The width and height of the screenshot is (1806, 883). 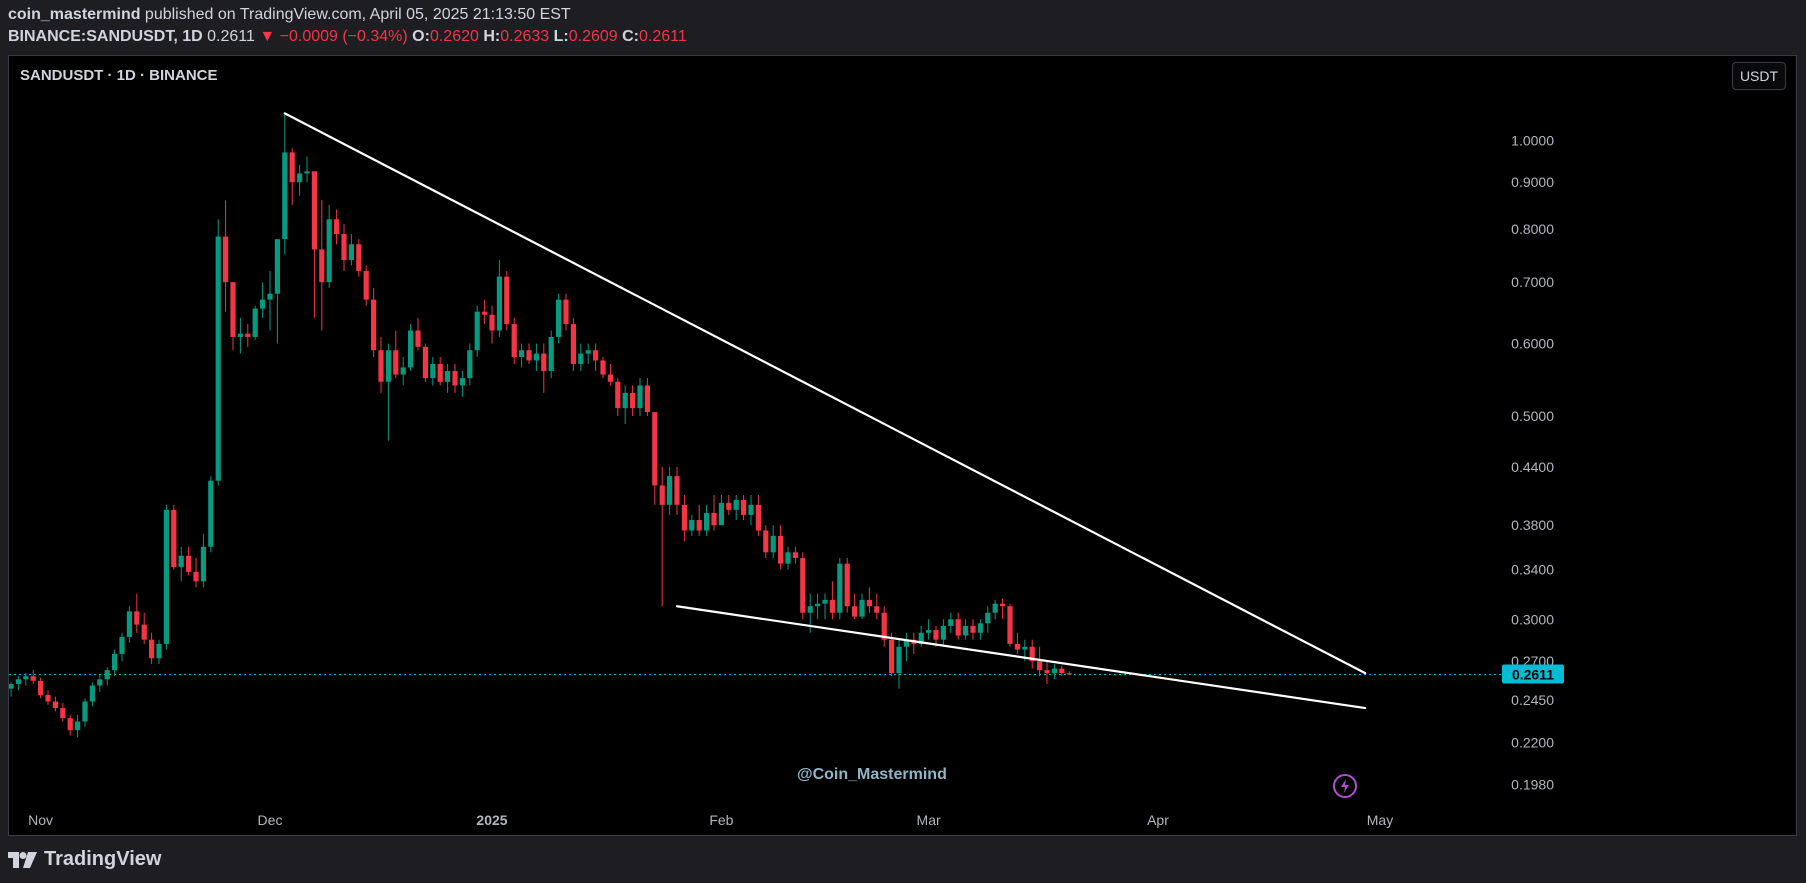 What do you see at coordinates (1759, 76) in the screenshot?
I see `currency-button: USDT` at bounding box center [1759, 76].